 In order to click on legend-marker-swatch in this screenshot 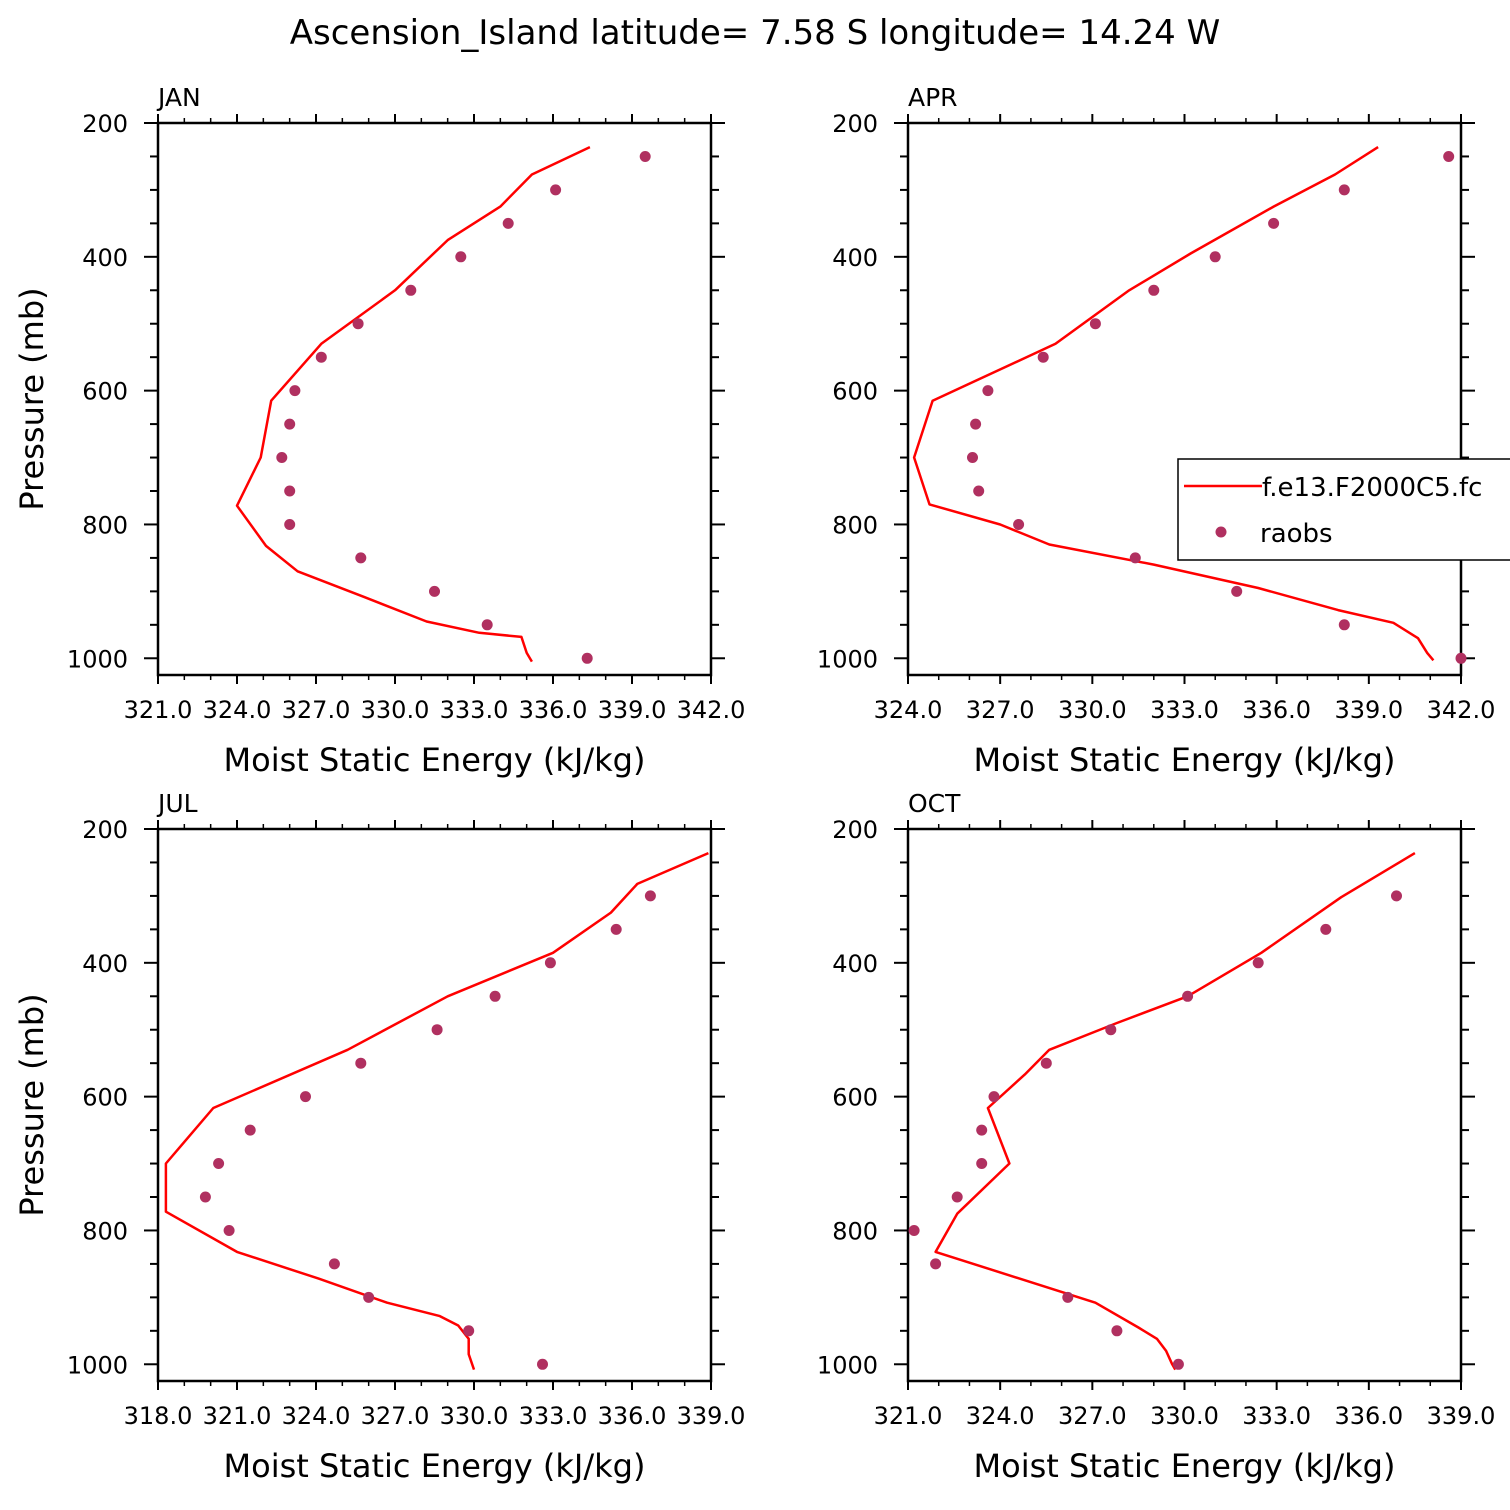, I will do `click(1221, 532)`.